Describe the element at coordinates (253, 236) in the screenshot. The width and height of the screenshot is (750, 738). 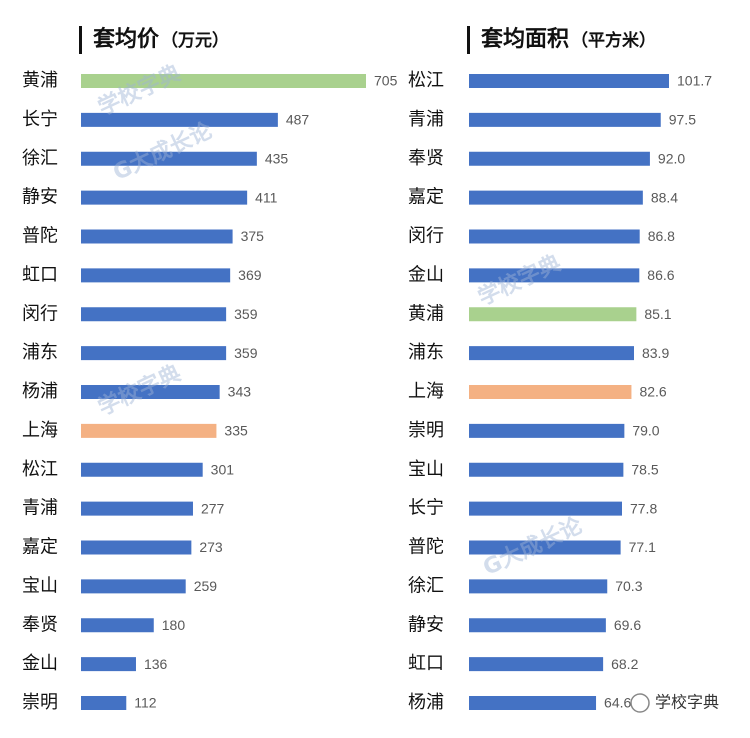
I see `value-label: 375` at that location.